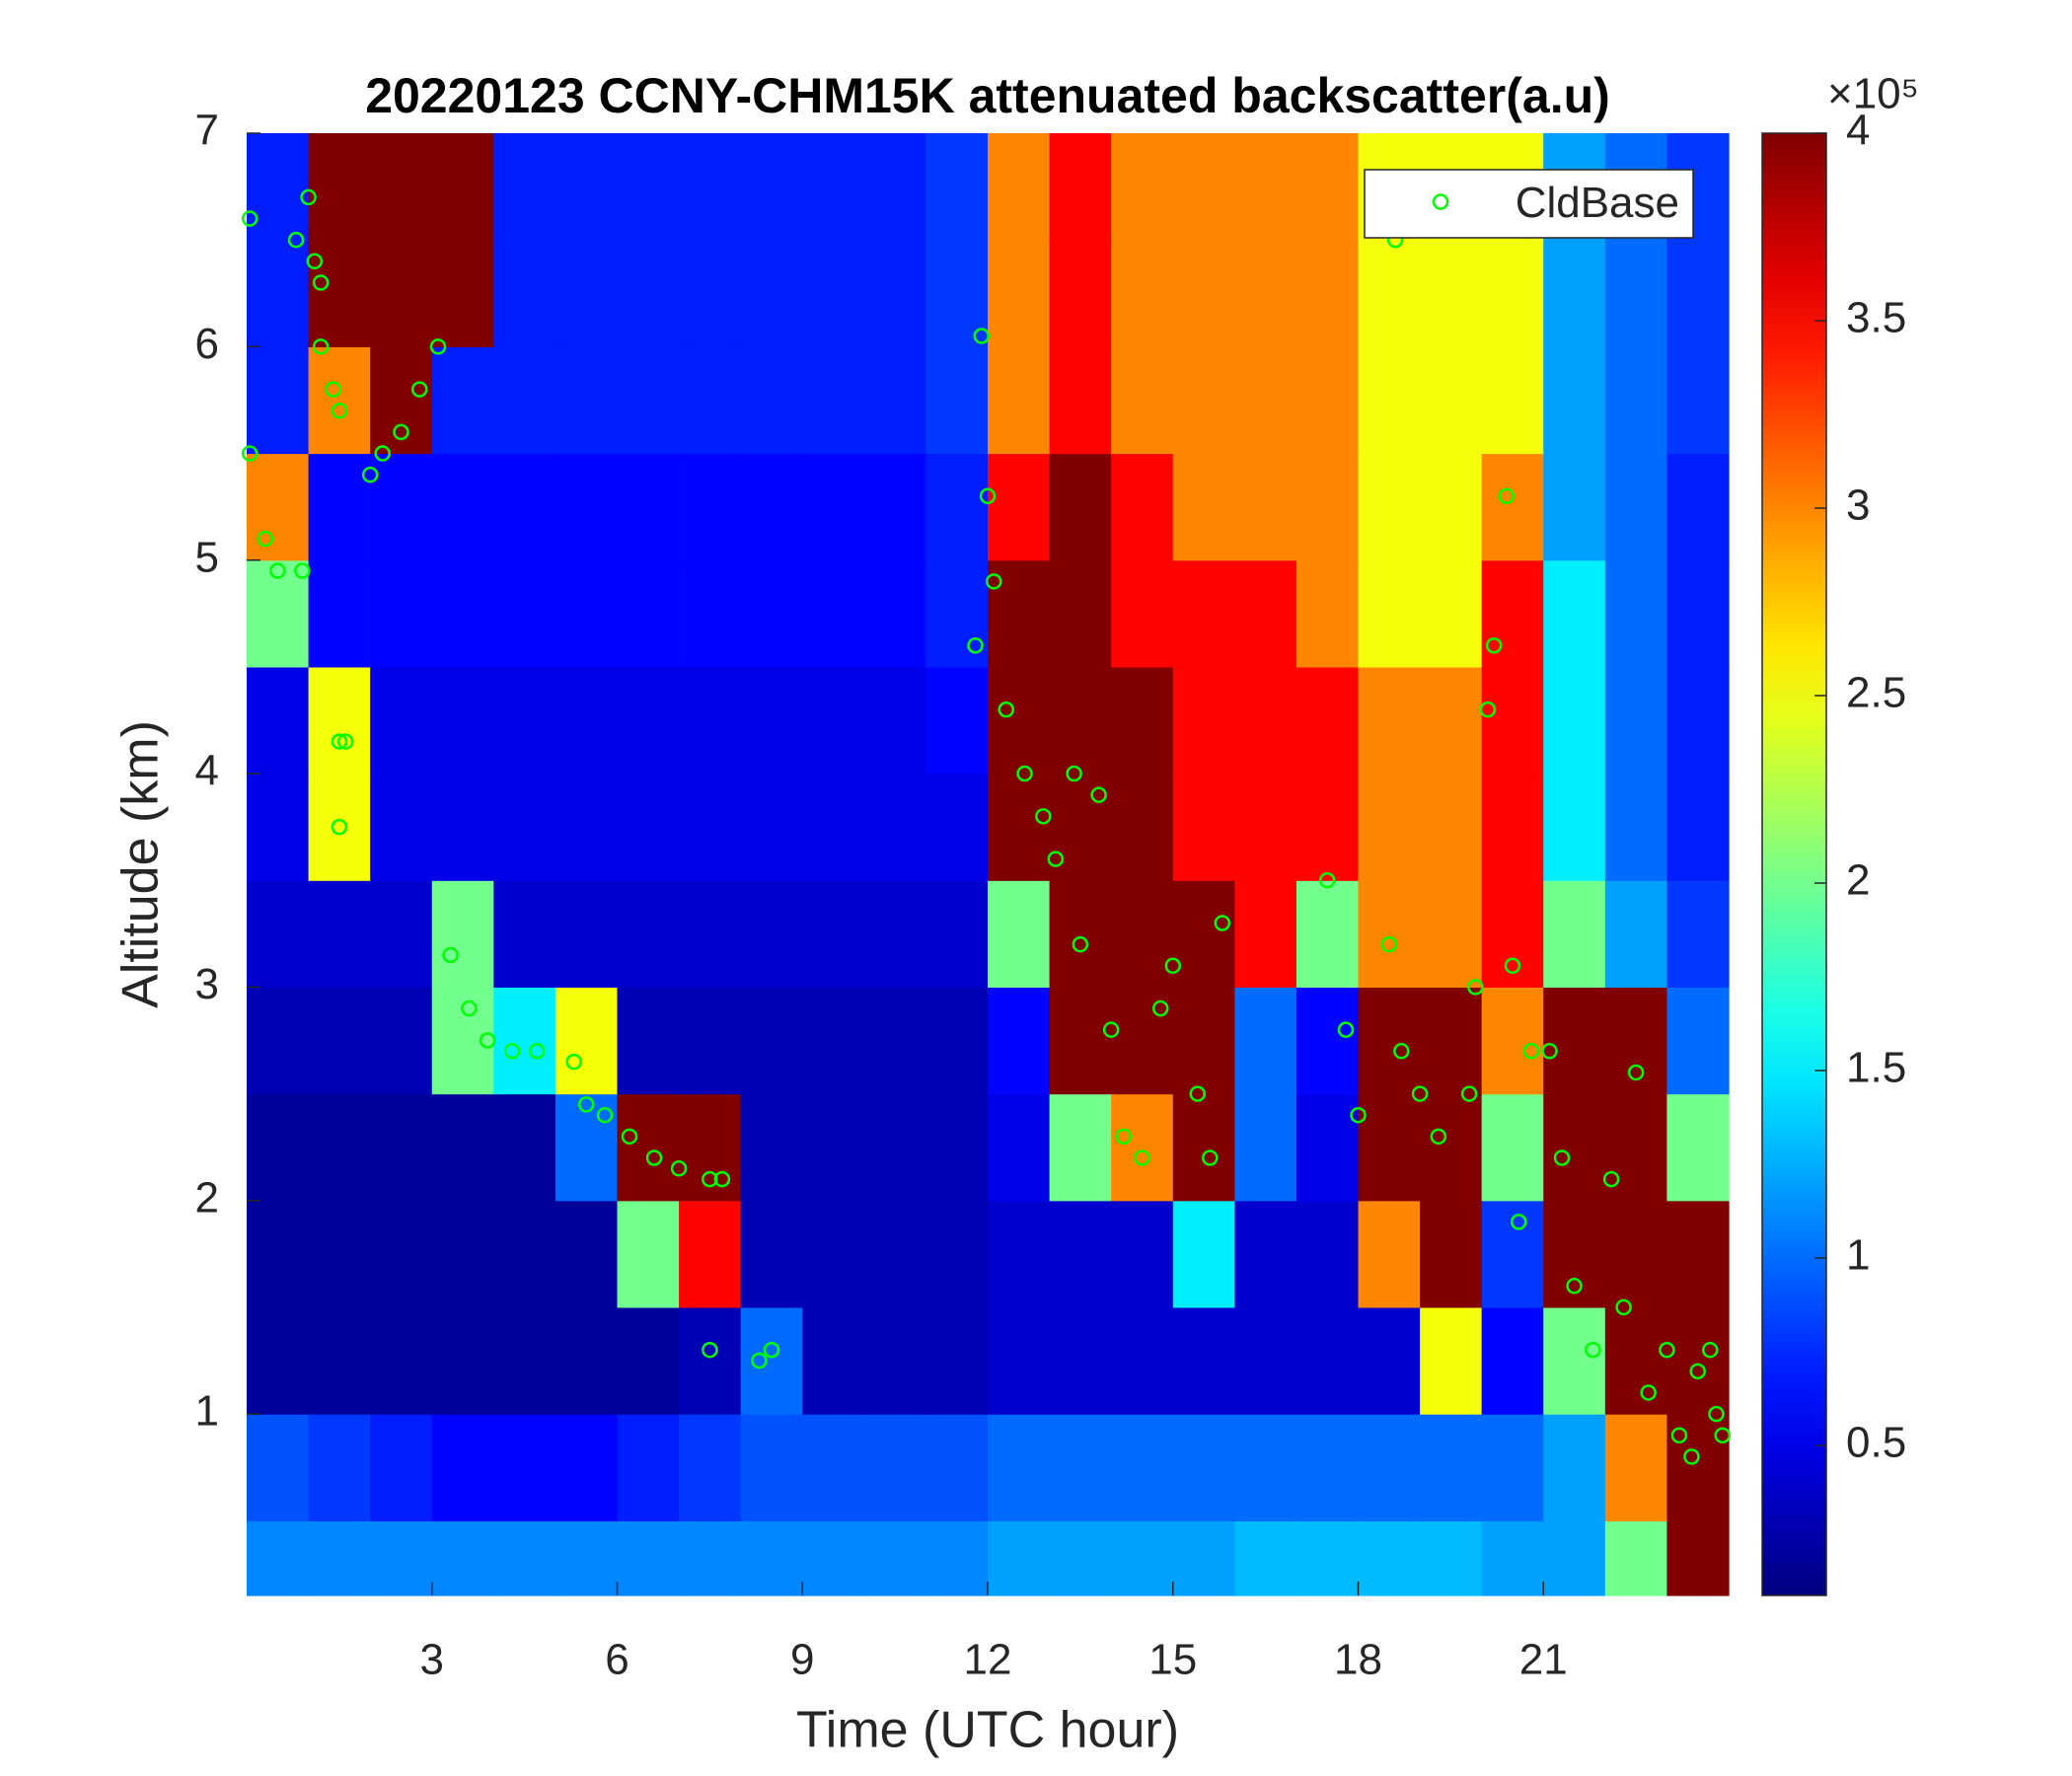  What do you see at coordinates (1172, 1660) in the screenshot?
I see `x-tick-label: 15` at bounding box center [1172, 1660].